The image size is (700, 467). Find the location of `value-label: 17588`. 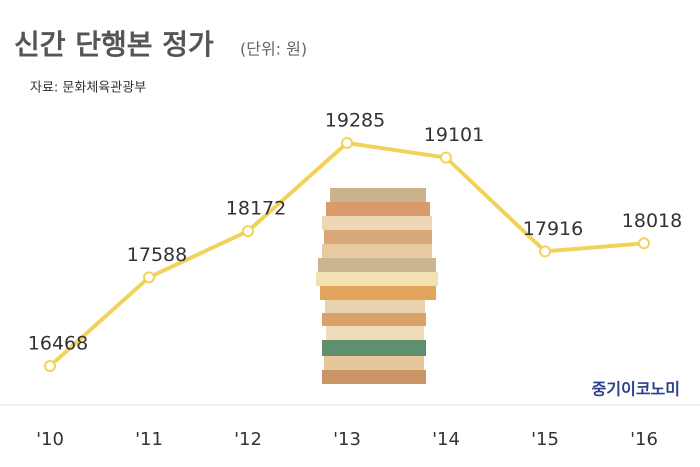

value-label: 17588 is located at coordinates (157, 255).